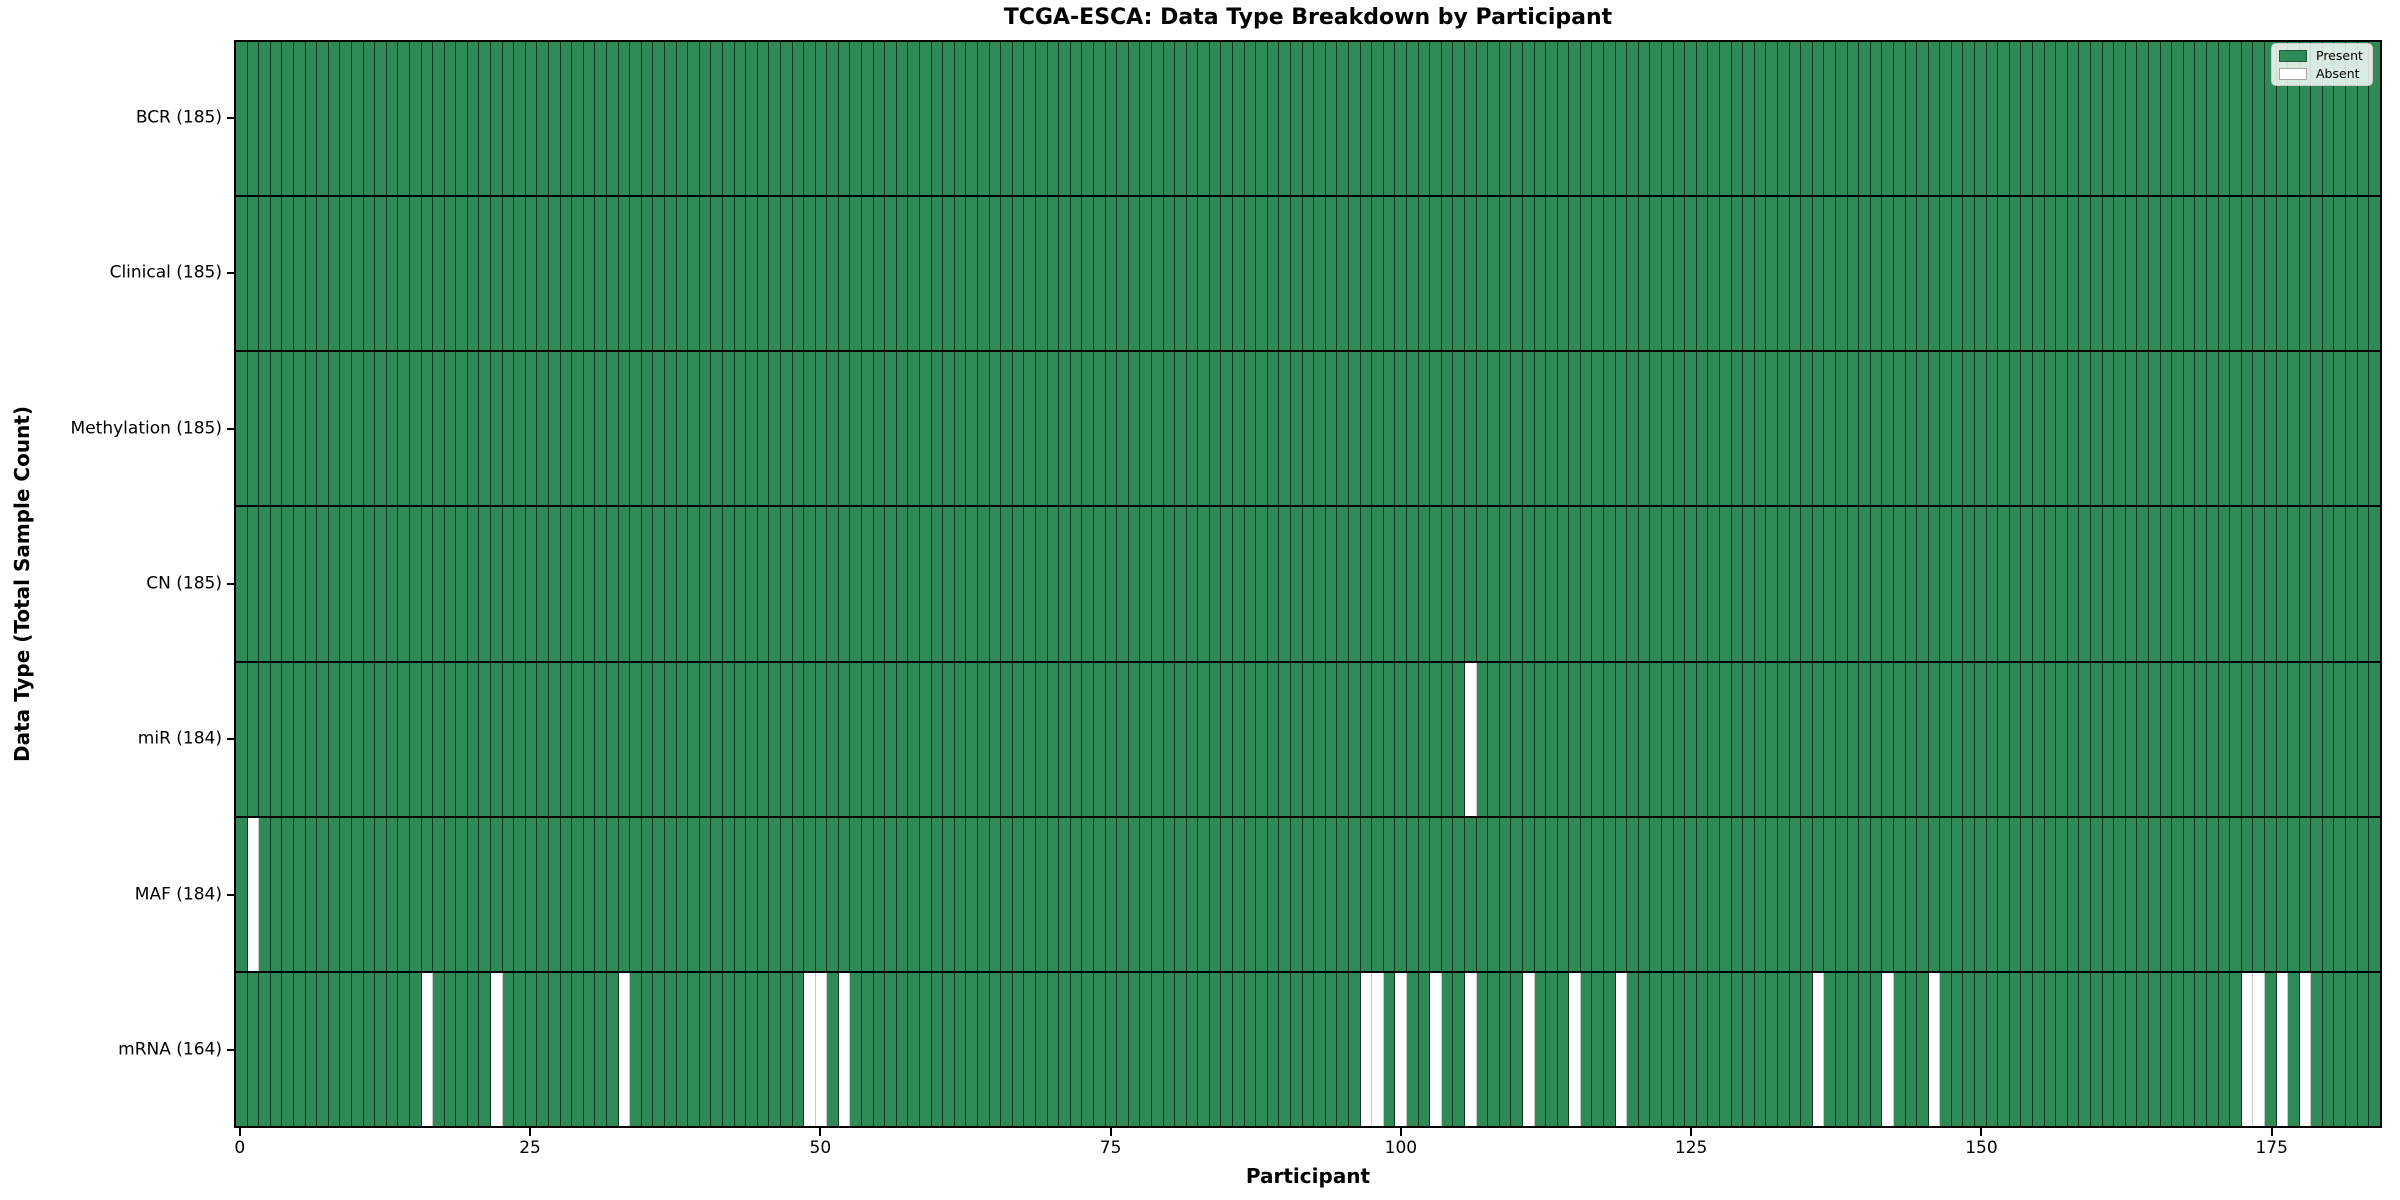 This screenshot has width=2400, height=1200. What do you see at coordinates (1308, 1049) in the screenshot?
I see `heatmap-row` at bounding box center [1308, 1049].